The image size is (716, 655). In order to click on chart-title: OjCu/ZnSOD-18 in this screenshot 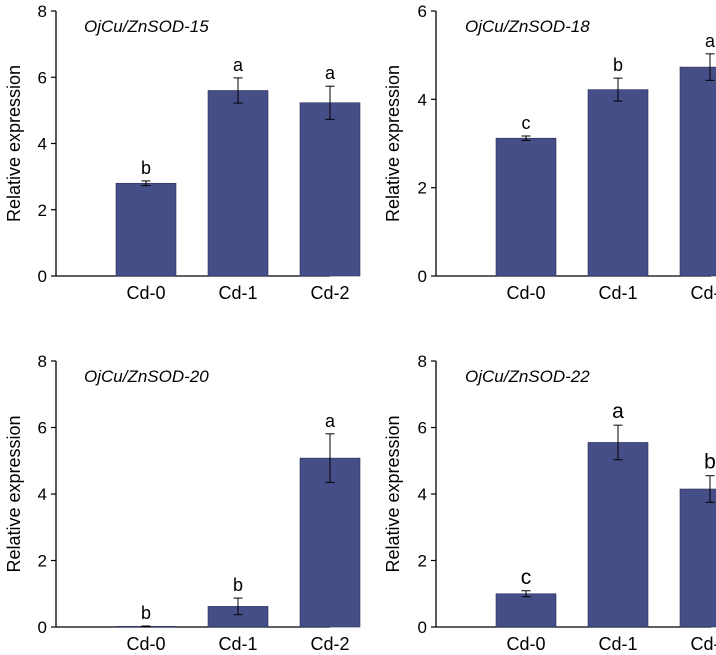, I will do `click(527, 26)`.